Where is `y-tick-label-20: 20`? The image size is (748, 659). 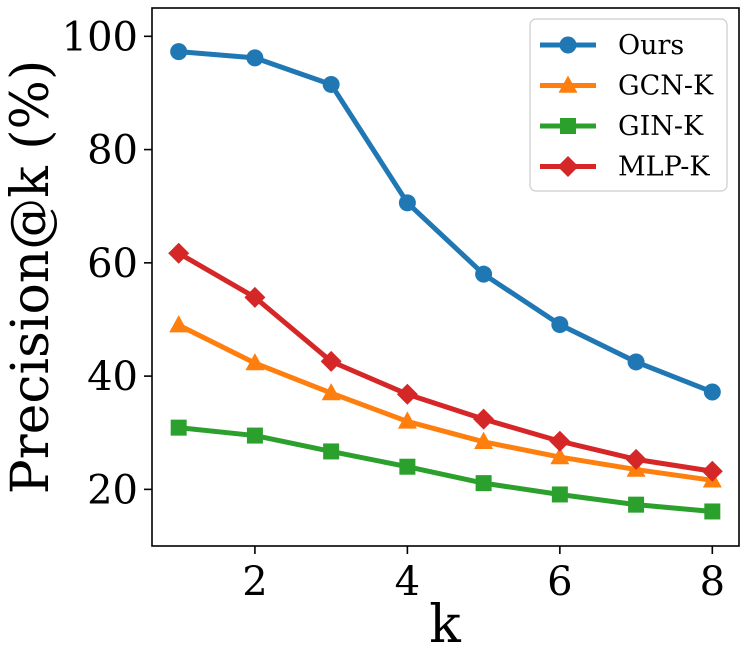
y-tick-label-20: 20 is located at coordinates (112, 490).